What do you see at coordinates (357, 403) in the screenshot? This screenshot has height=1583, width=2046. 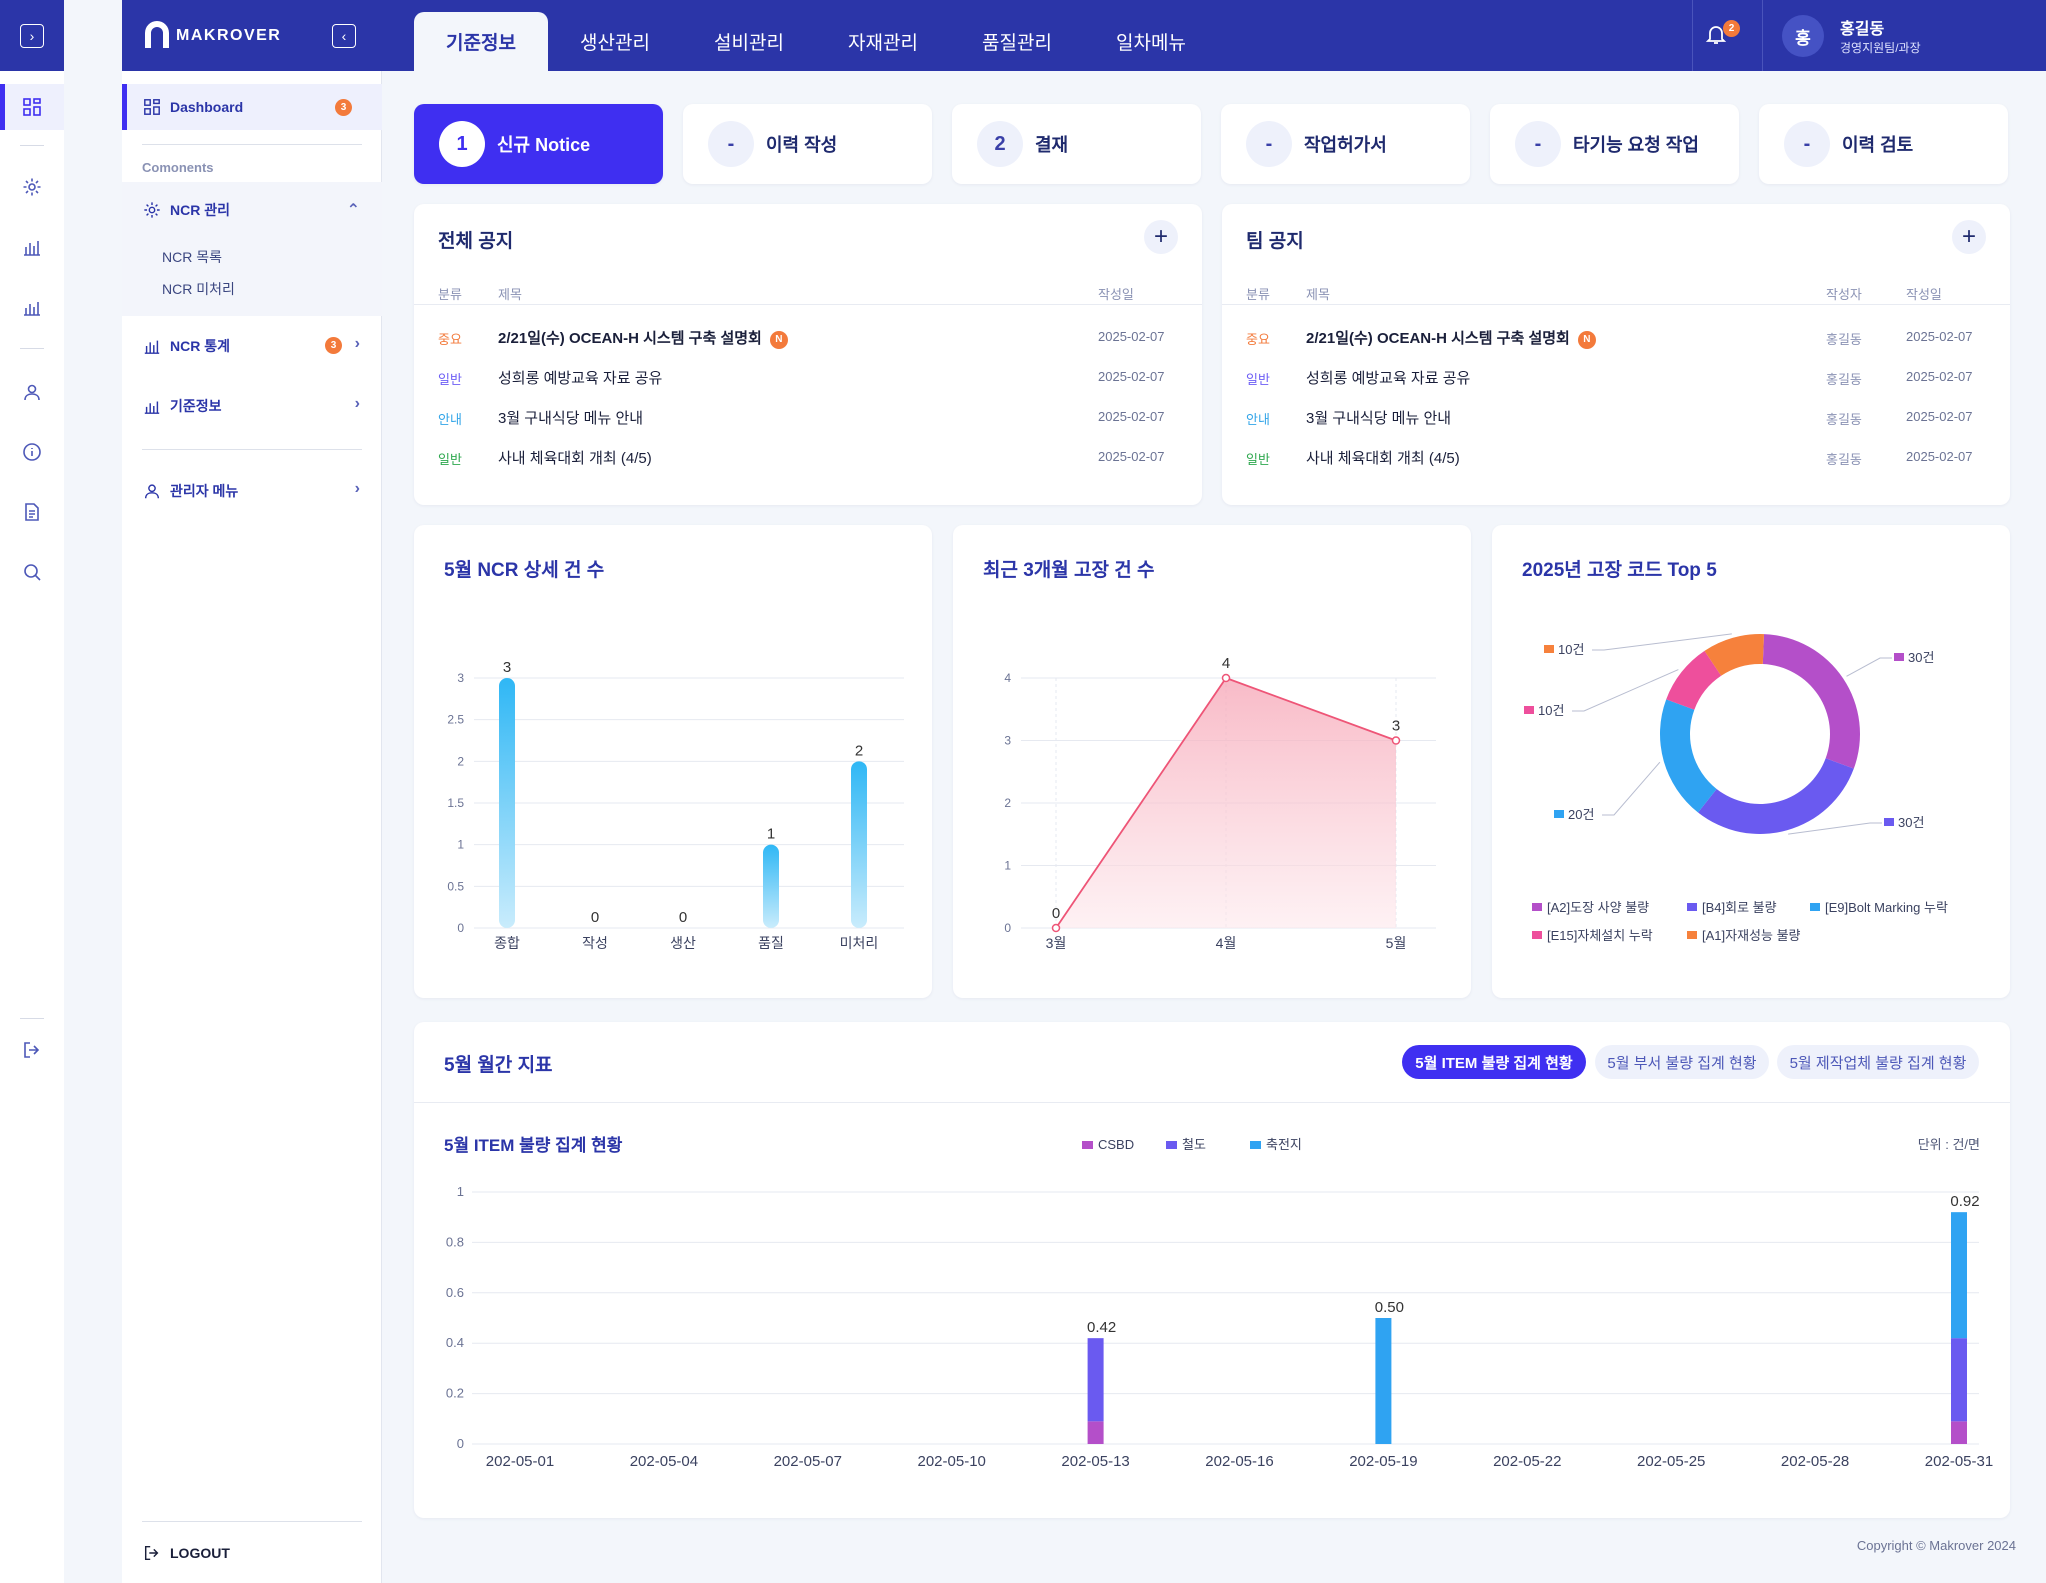 I see `chevron-right-icon: ›` at bounding box center [357, 403].